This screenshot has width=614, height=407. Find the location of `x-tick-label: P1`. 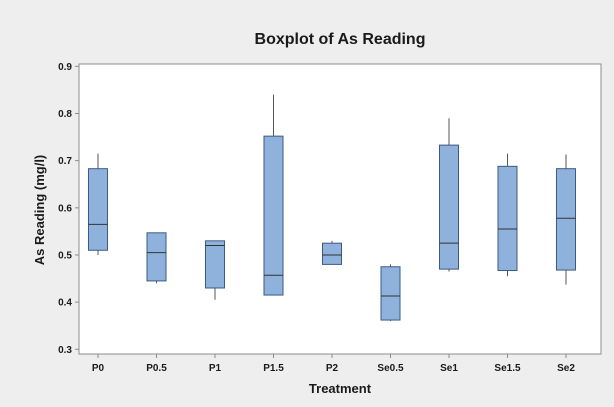

x-tick-label: P1 is located at coordinates (215, 368).